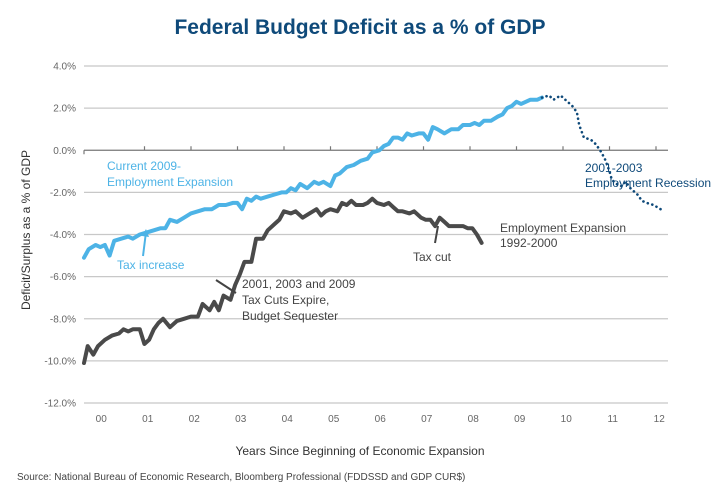  Describe the element at coordinates (613, 419) in the screenshot. I see `x-tick-label: 11` at that location.